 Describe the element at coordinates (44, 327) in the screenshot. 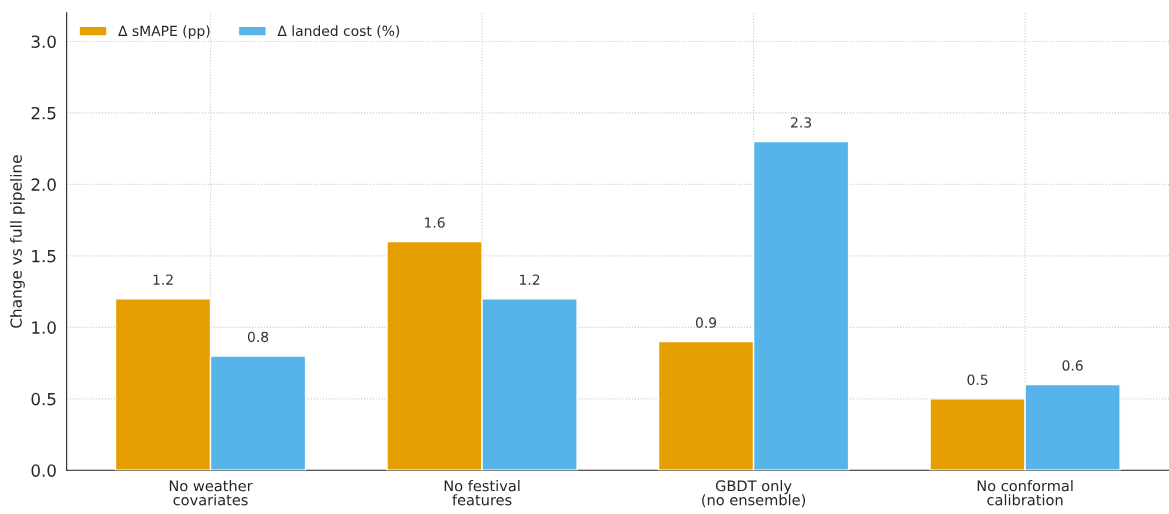

I see `y-tick-label: 1.0` at that location.